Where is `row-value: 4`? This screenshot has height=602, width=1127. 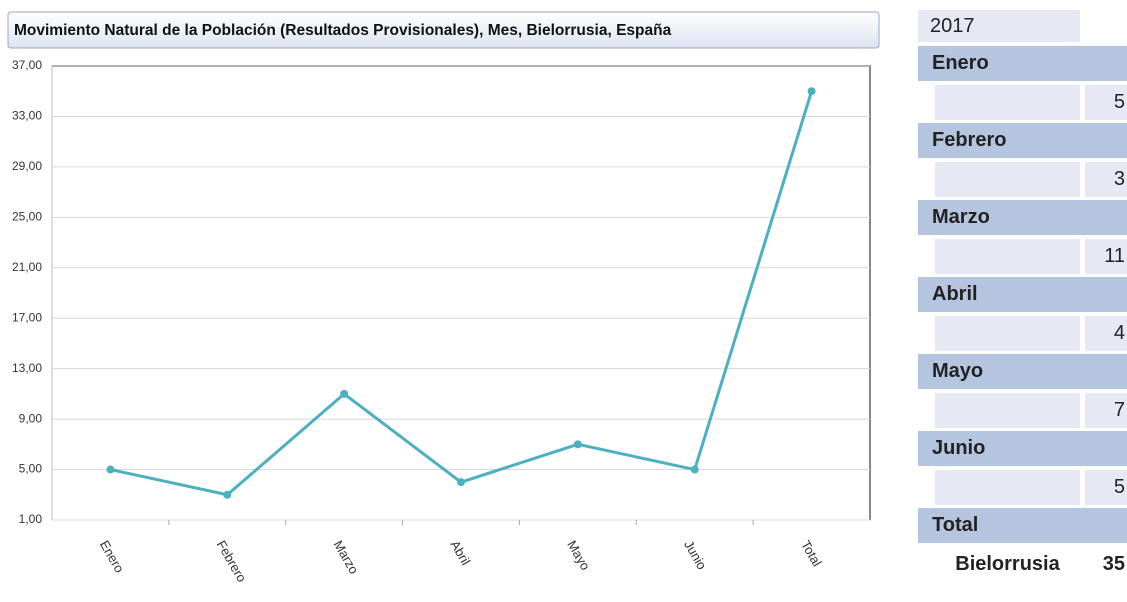 row-value: 4 is located at coordinates (1106, 333).